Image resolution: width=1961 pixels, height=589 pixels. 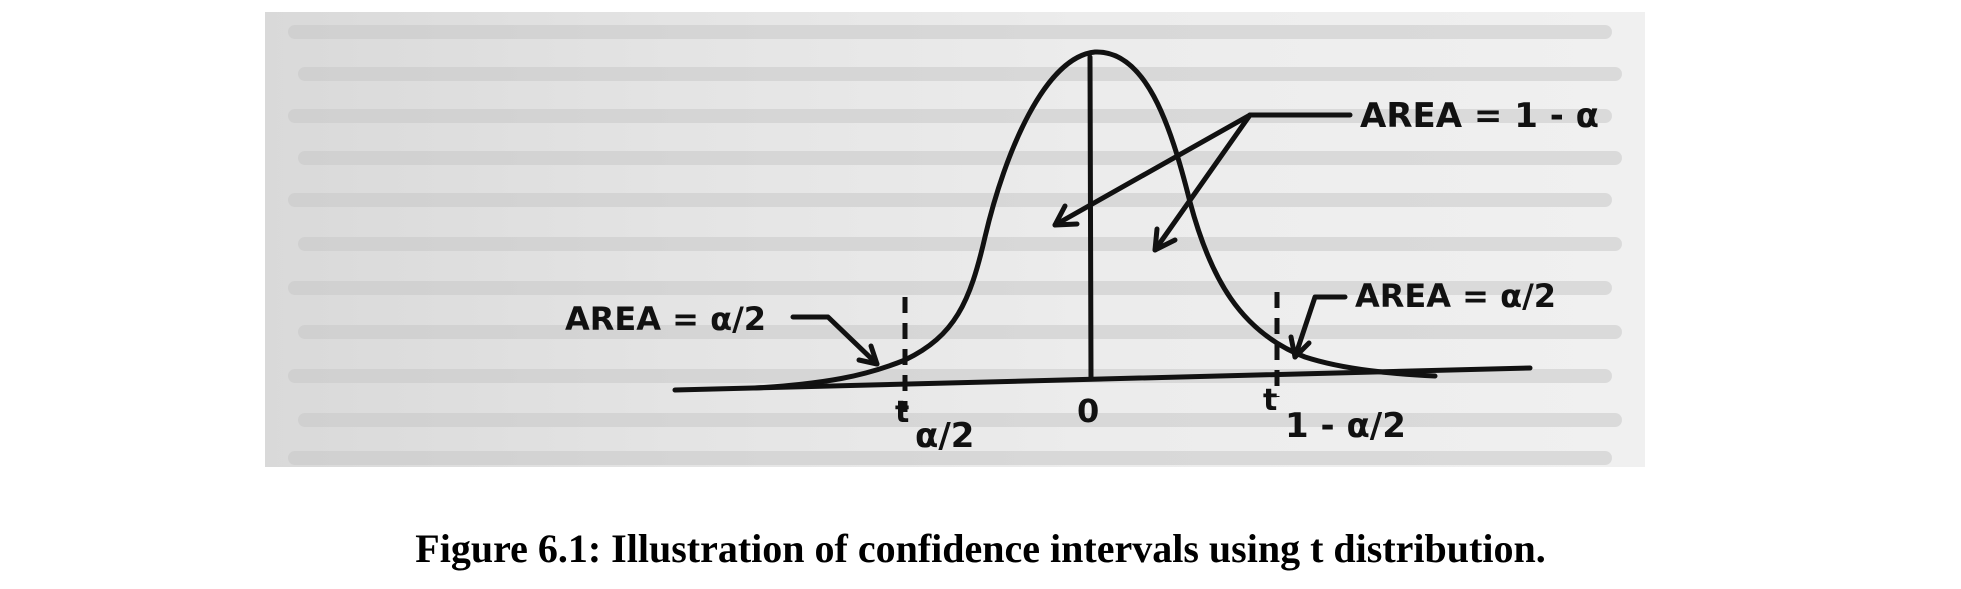 What do you see at coordinates (944, 436) in the screenshot?
I see `left-t-subscript: α/2` at bounding box center [944, 436].